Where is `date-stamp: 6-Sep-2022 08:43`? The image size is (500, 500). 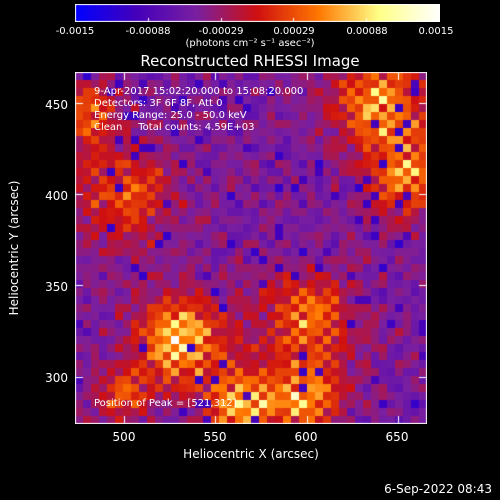 date-stamp: 6-Sep-2022 08:43 is located at coordinates (438, 489).